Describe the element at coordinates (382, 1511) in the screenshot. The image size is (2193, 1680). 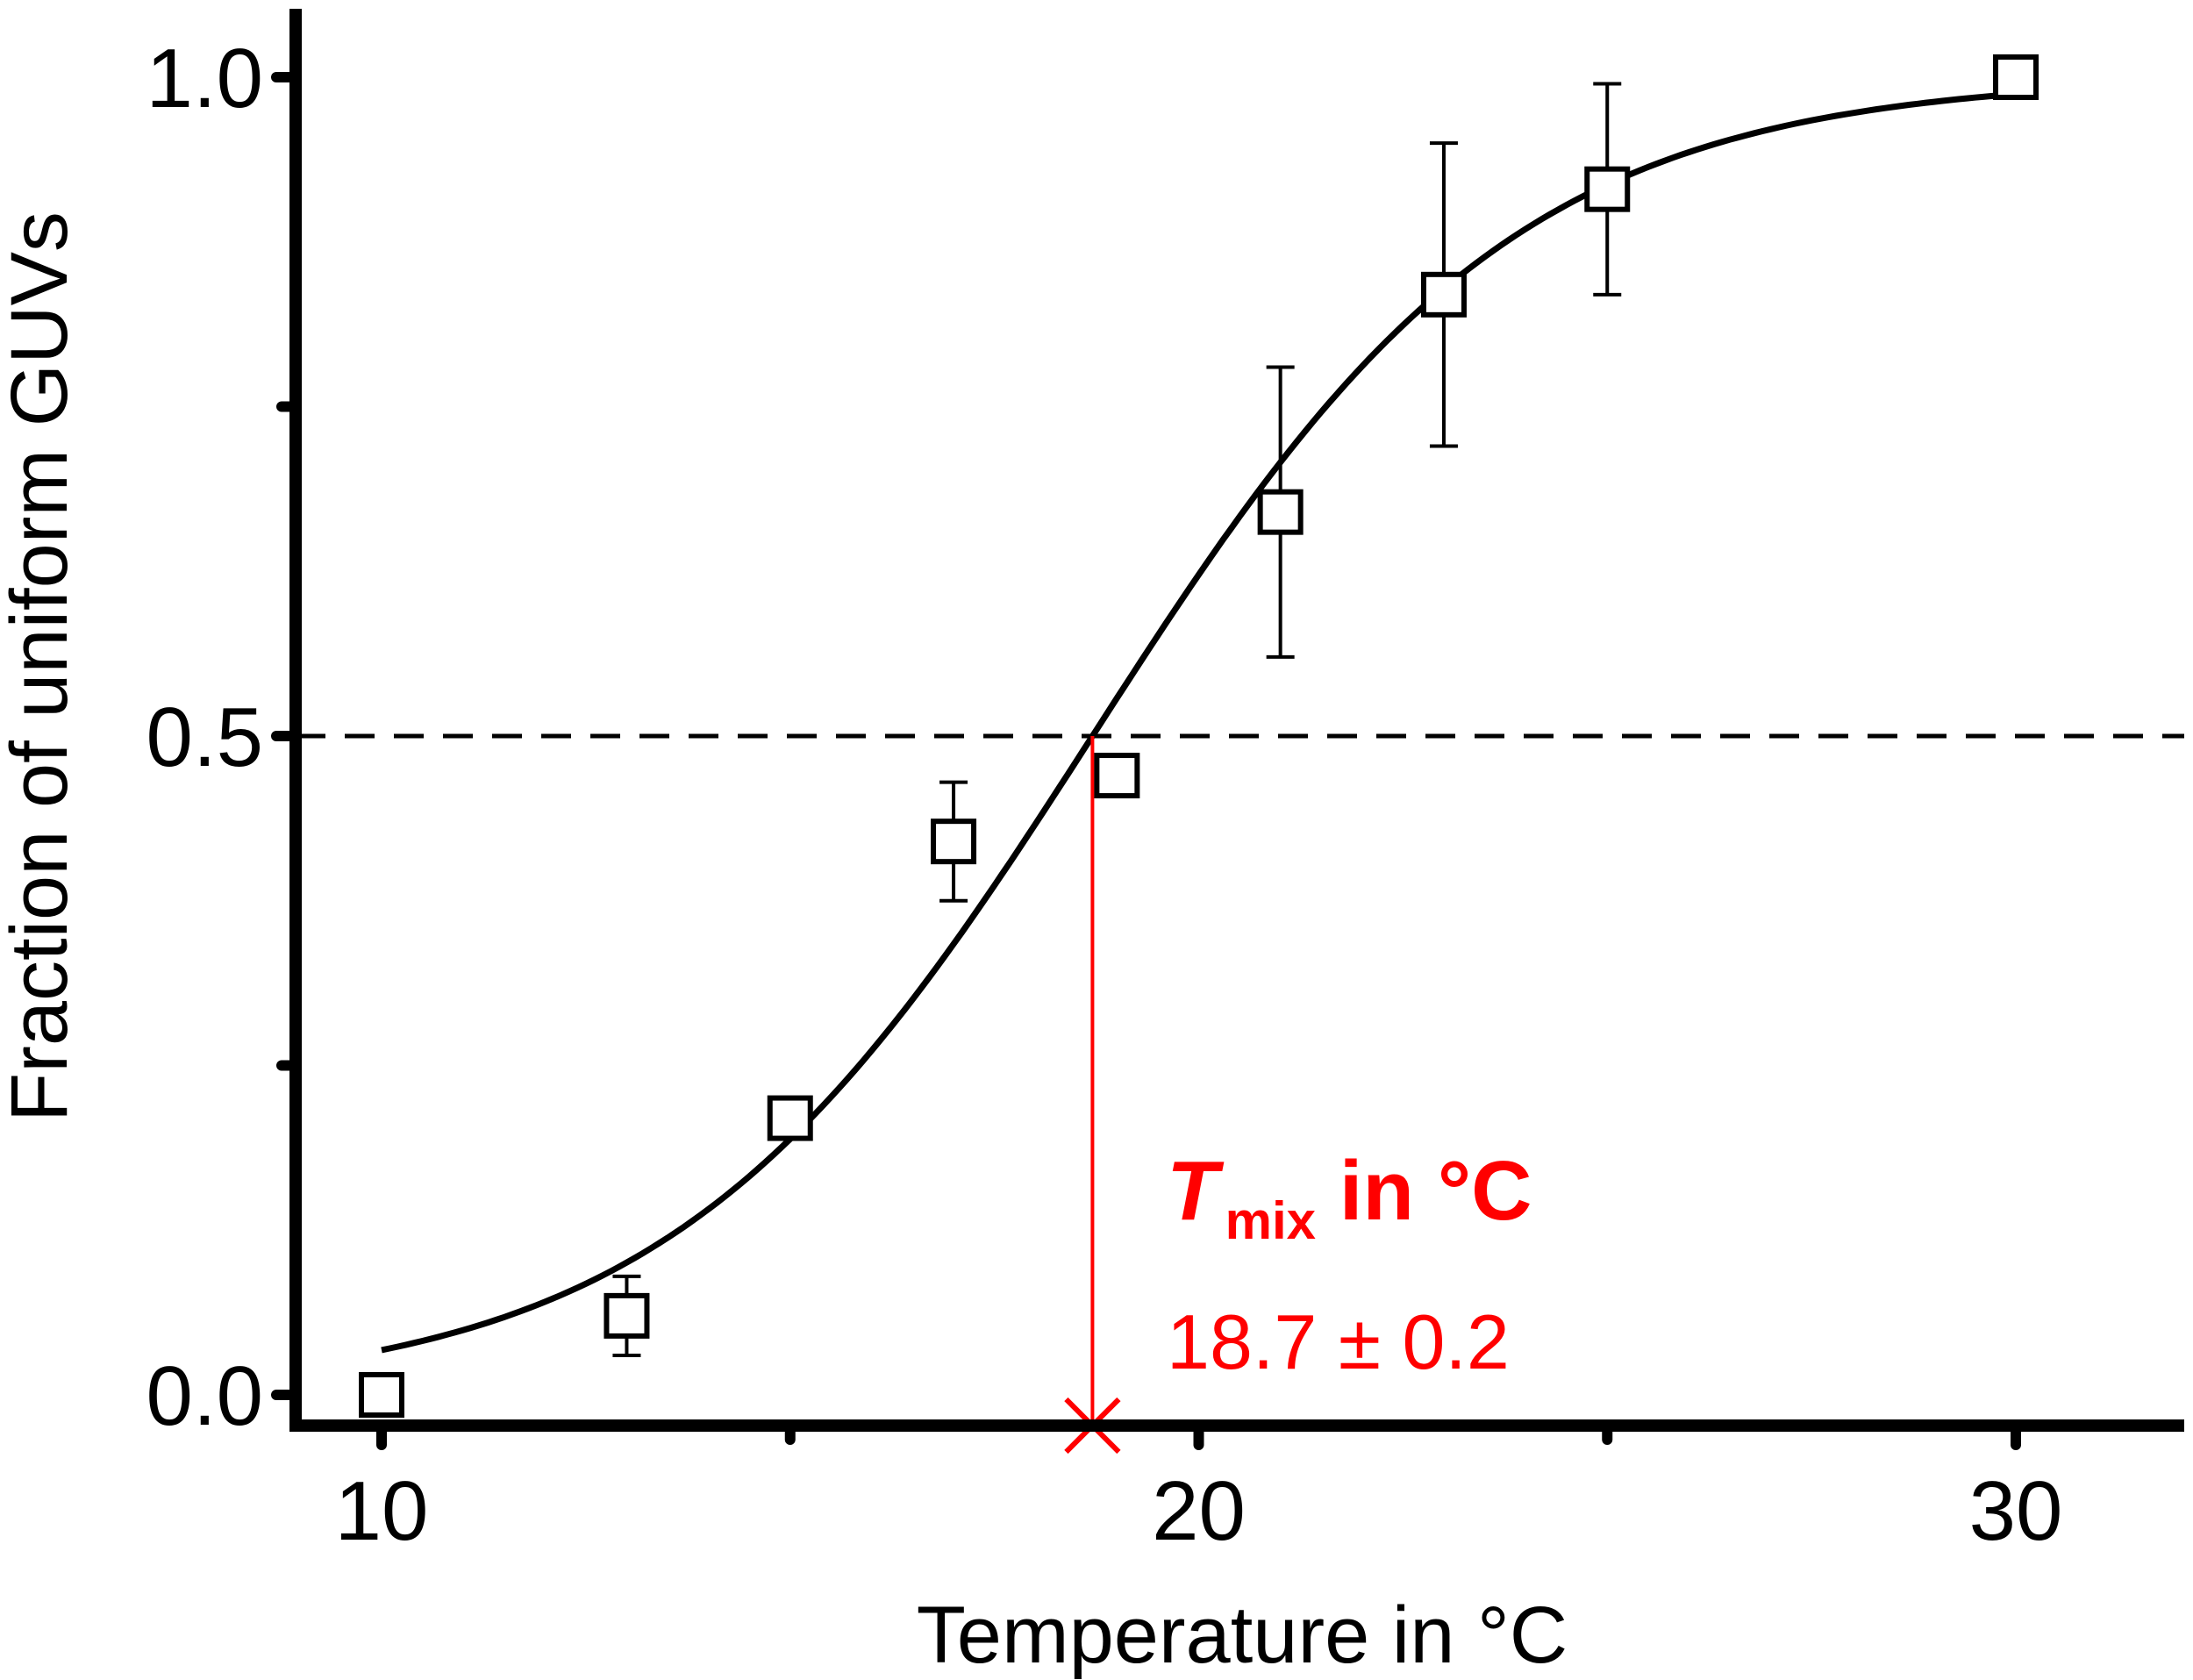
I see `x-tick-label: 10` at that location.